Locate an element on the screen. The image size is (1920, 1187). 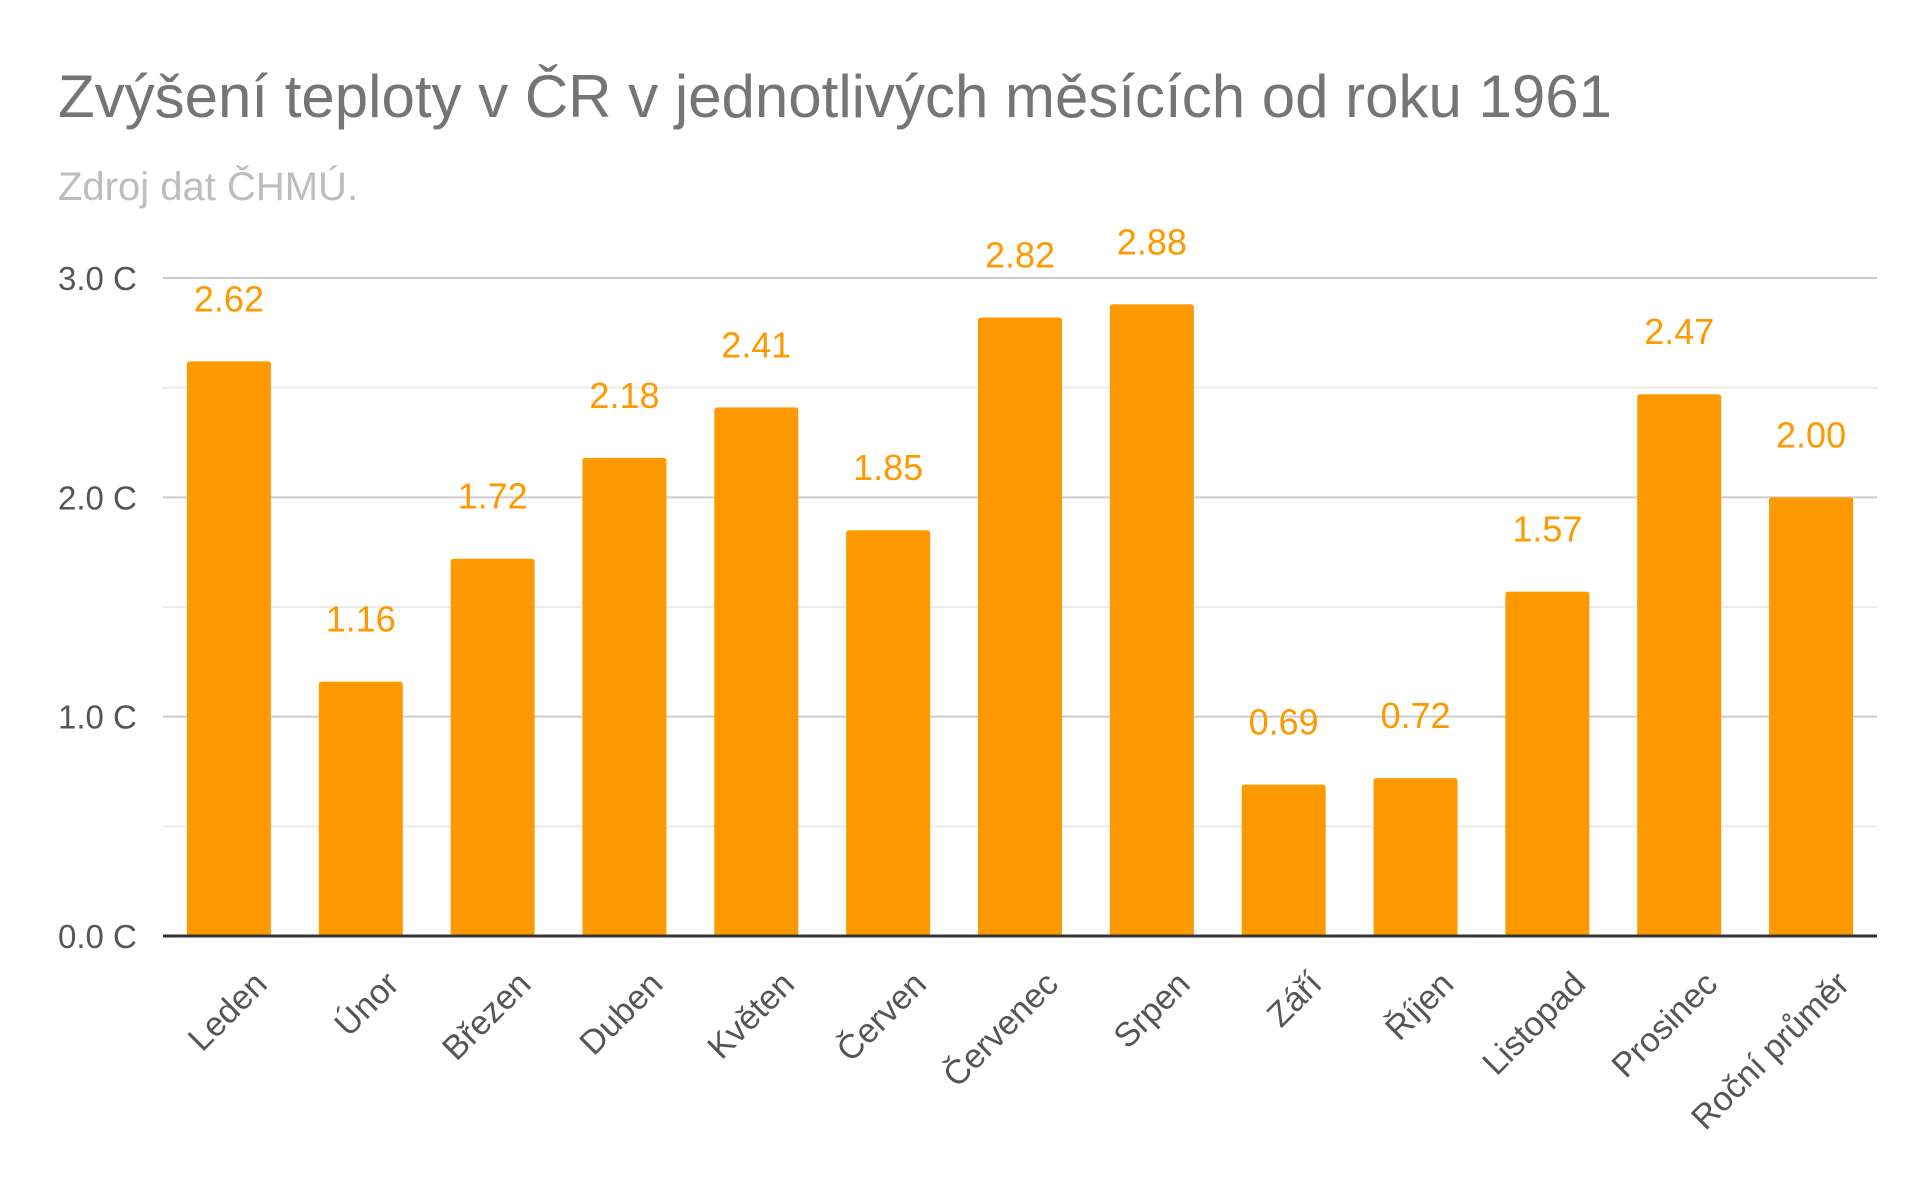
x-tick-label: Září is located at coordinates (1295, 999).